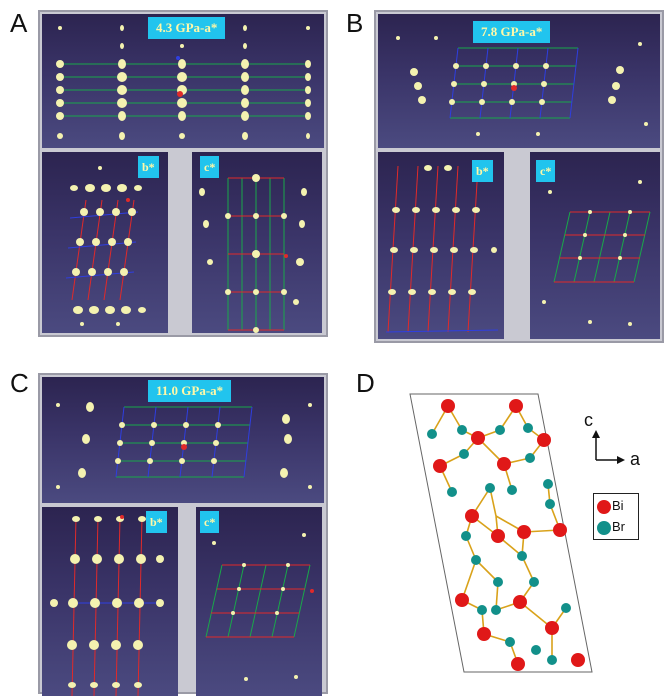  I want to click on panel-a-c-tag: c*, so click(210, 167).